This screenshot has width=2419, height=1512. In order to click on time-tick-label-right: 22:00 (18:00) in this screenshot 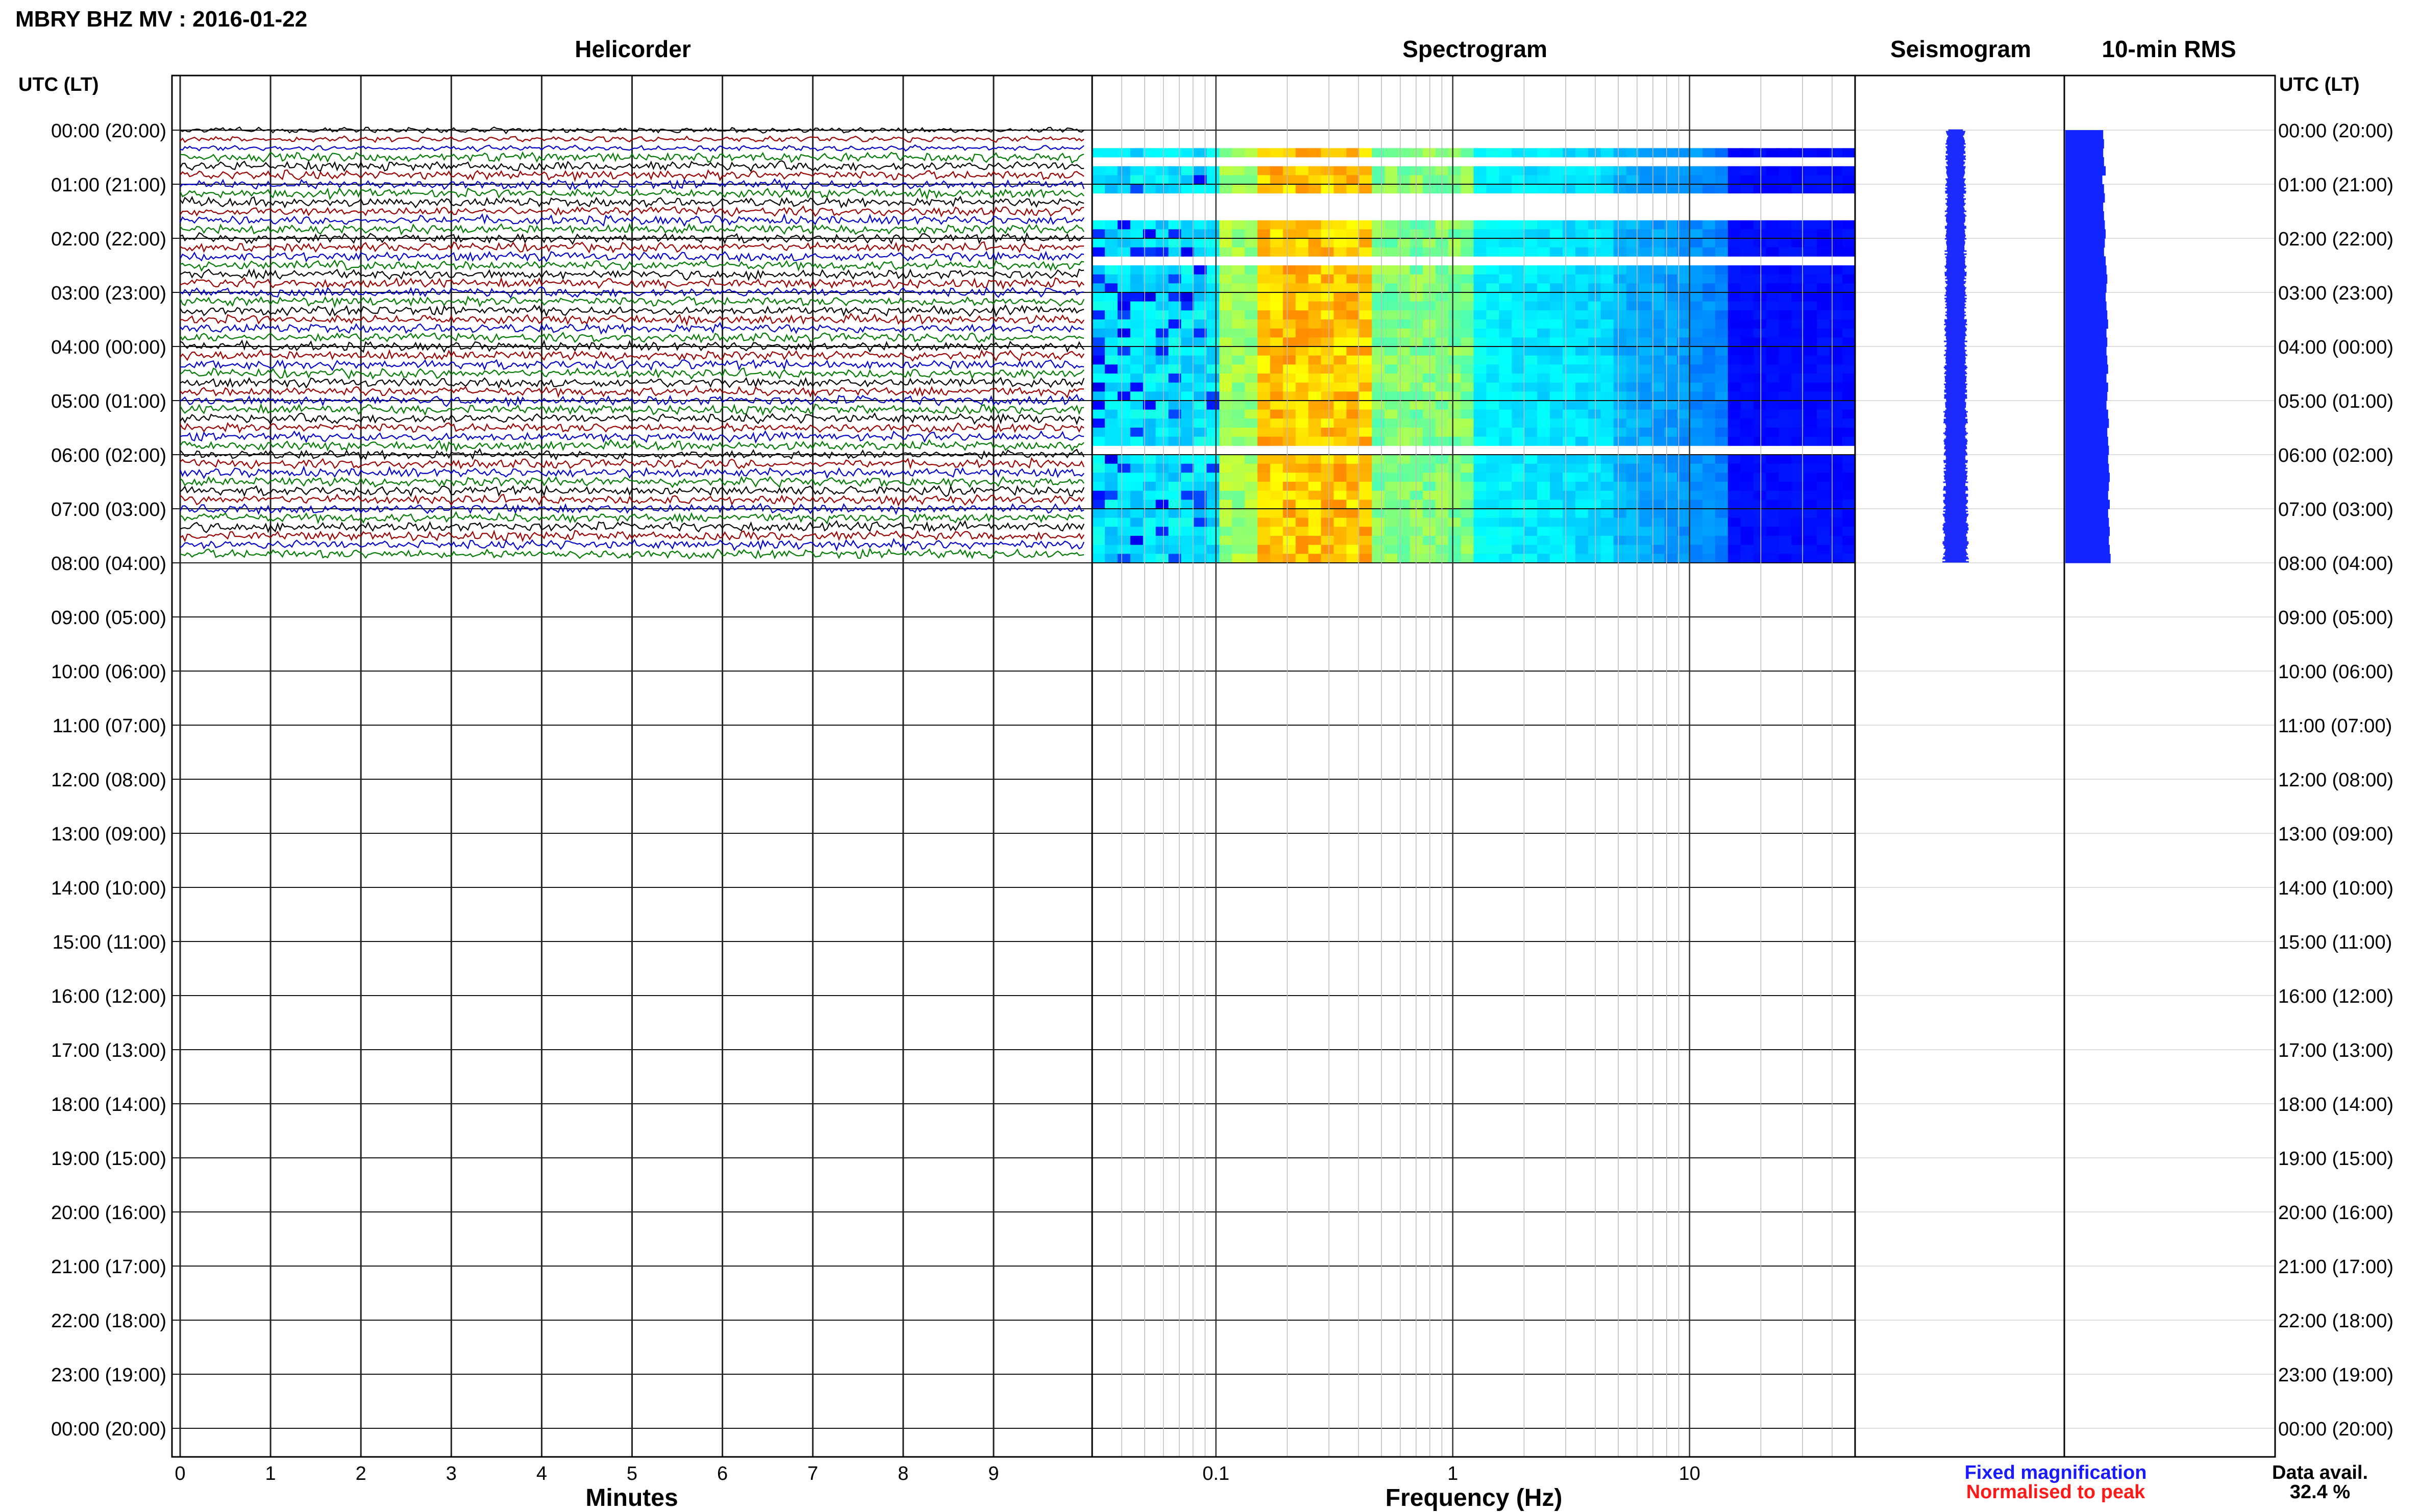, I will do `click(2335, 1321)`.